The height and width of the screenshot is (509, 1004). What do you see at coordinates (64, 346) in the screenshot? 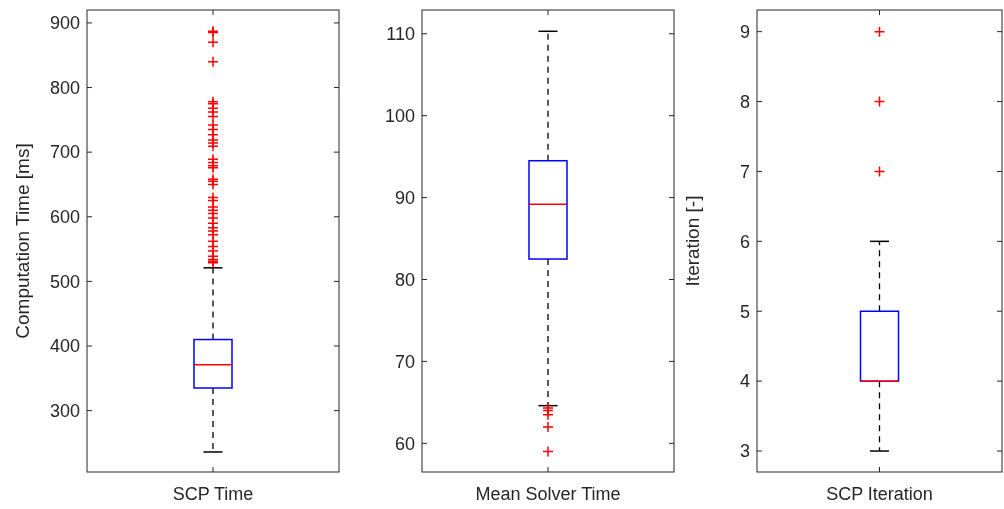
I see `y-tick-label: 400` at bounding box center [64, 346].